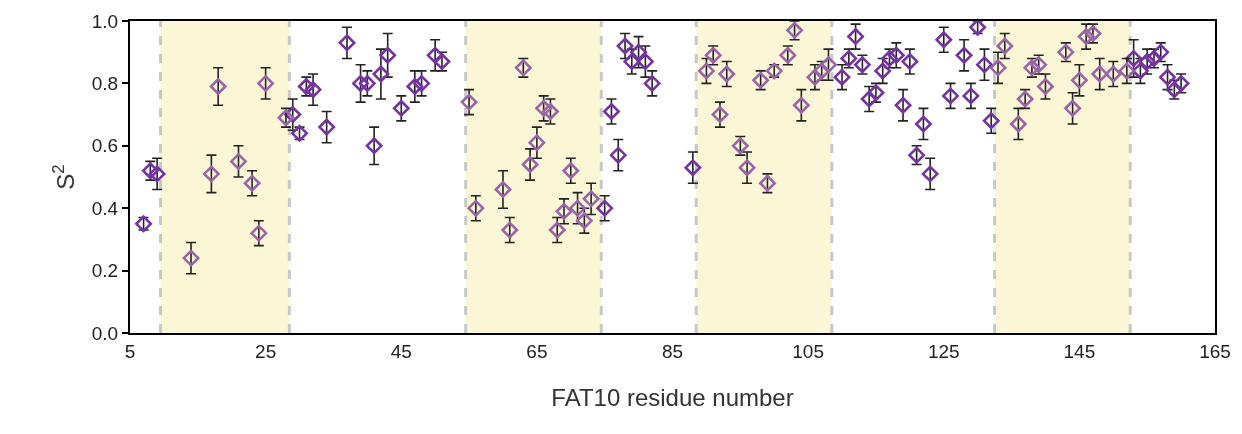 This screenshot has height=434, width=1242. Describe the element at coordinates (808, 351) in the screenshot. I see `x-tick-label: 105` at that location.